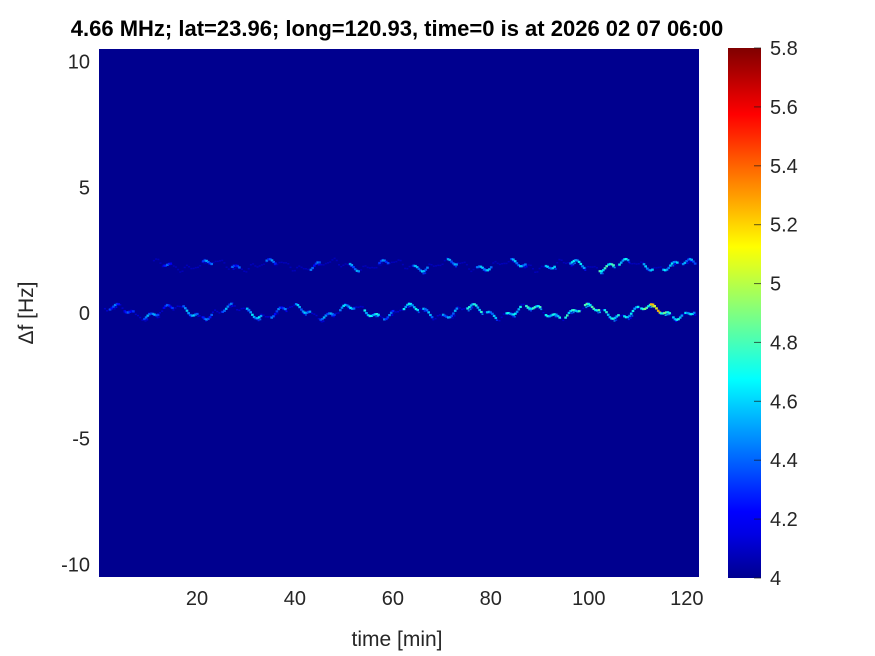  I want to click on x-tick-label: 80, so click(491, 599).